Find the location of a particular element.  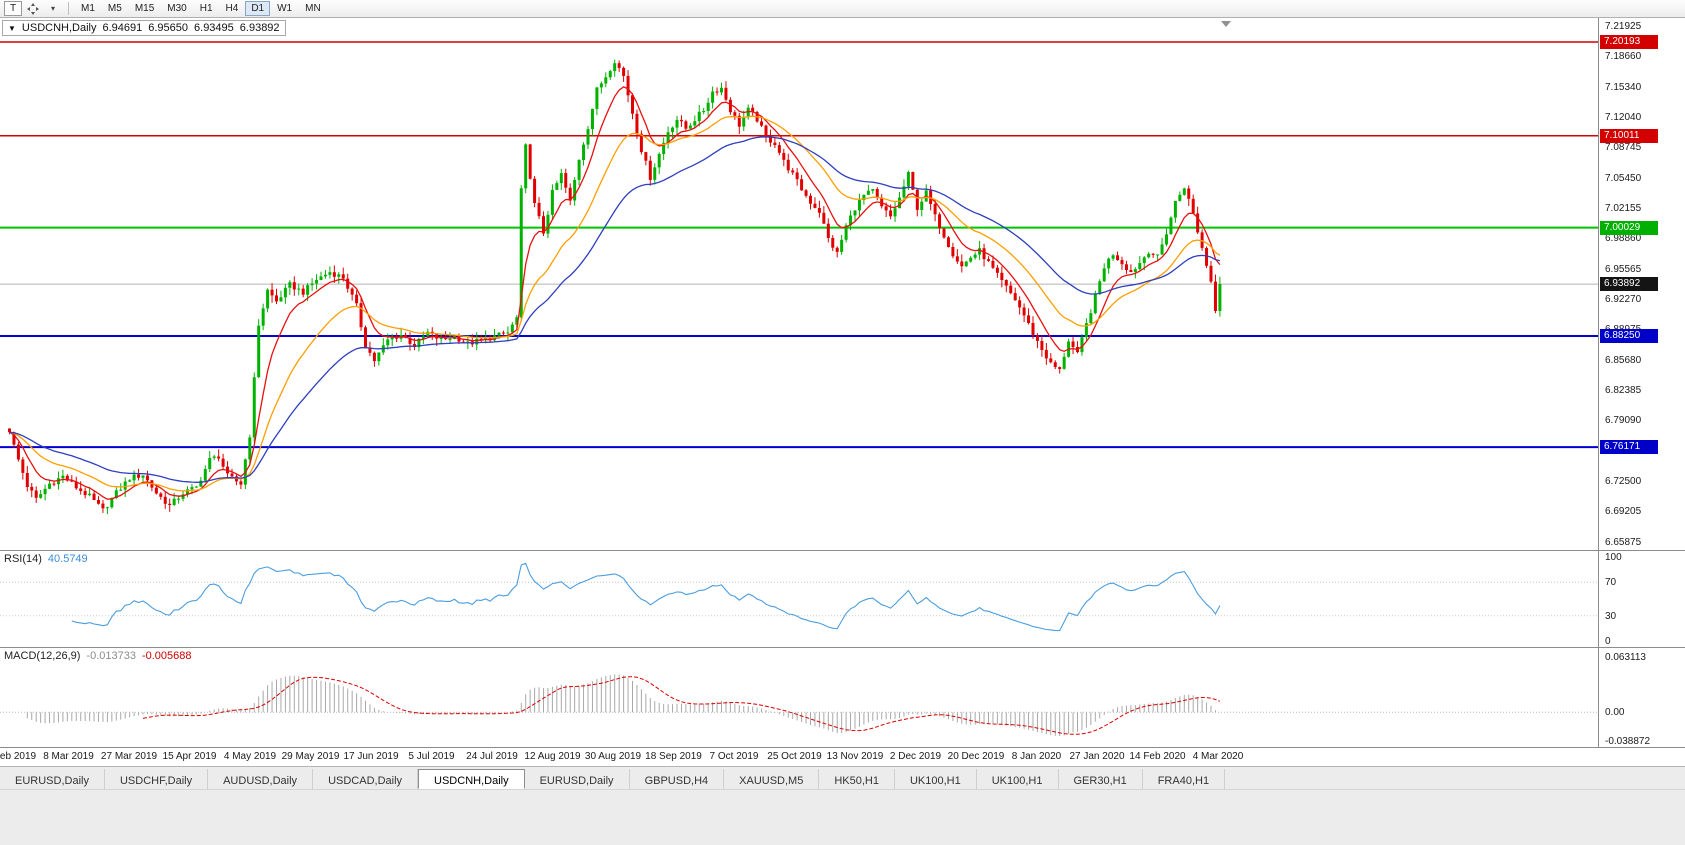

move-arrows-icon is located at coordinates (33, 8).